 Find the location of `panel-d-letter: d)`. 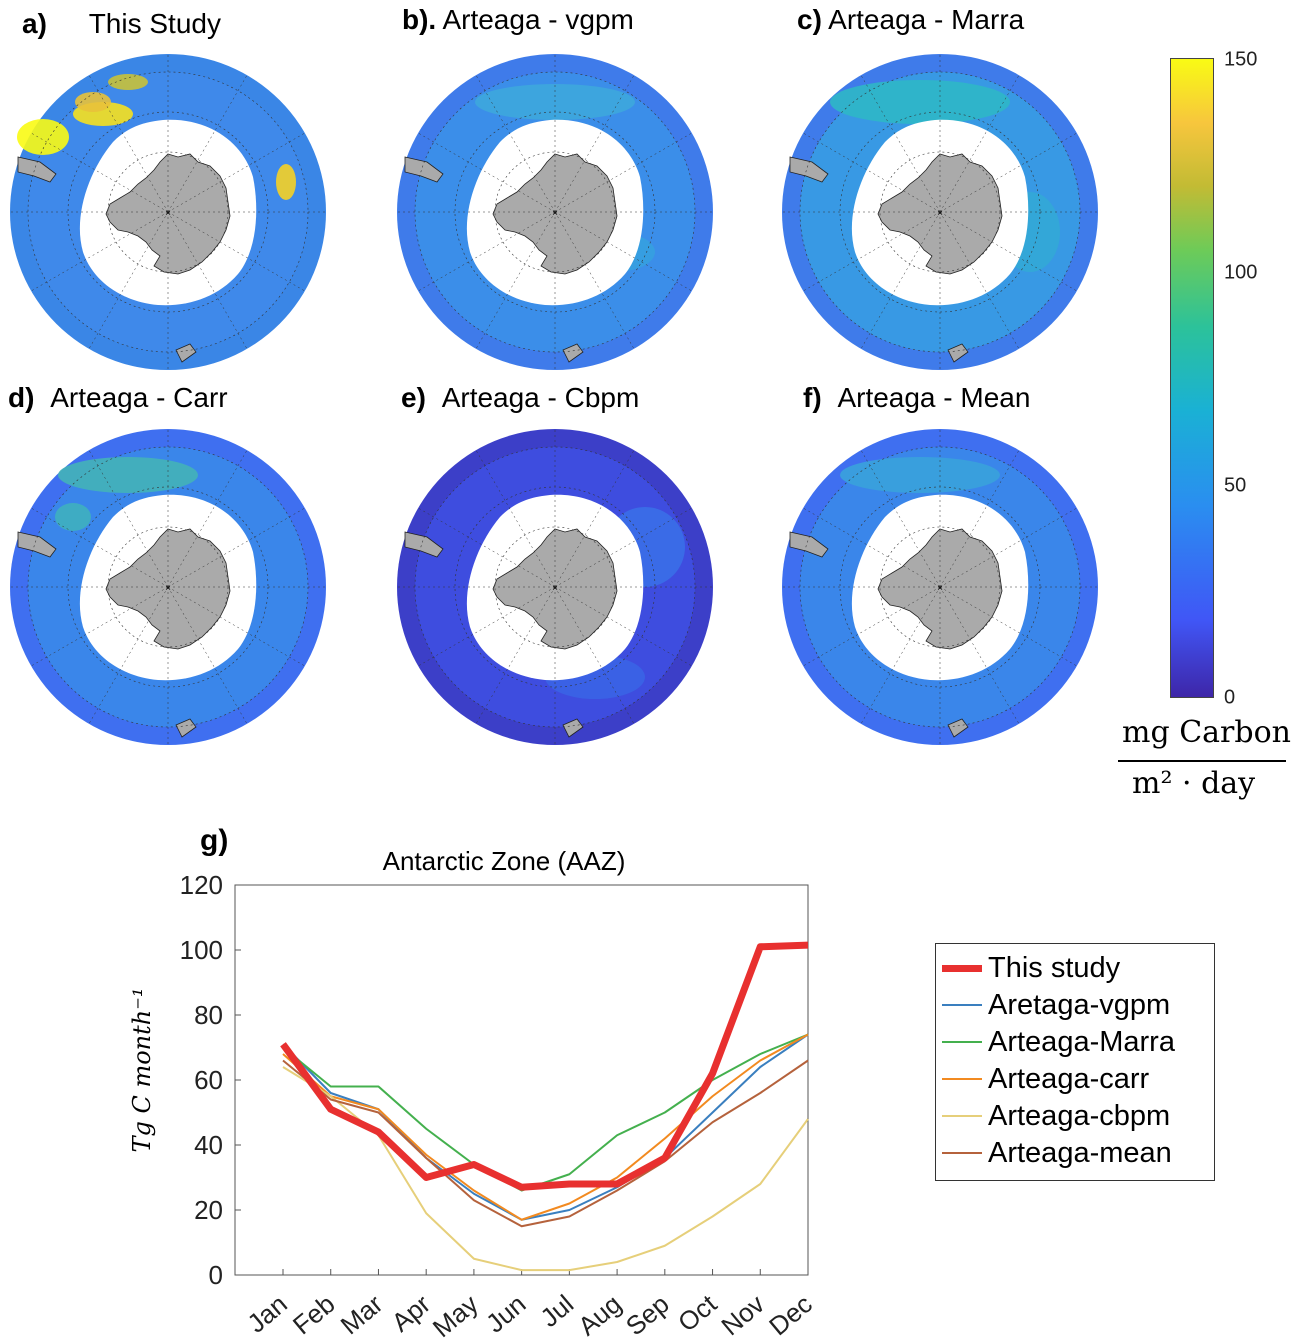

panel-d-letter: d) is located at coordinates (21, 397).